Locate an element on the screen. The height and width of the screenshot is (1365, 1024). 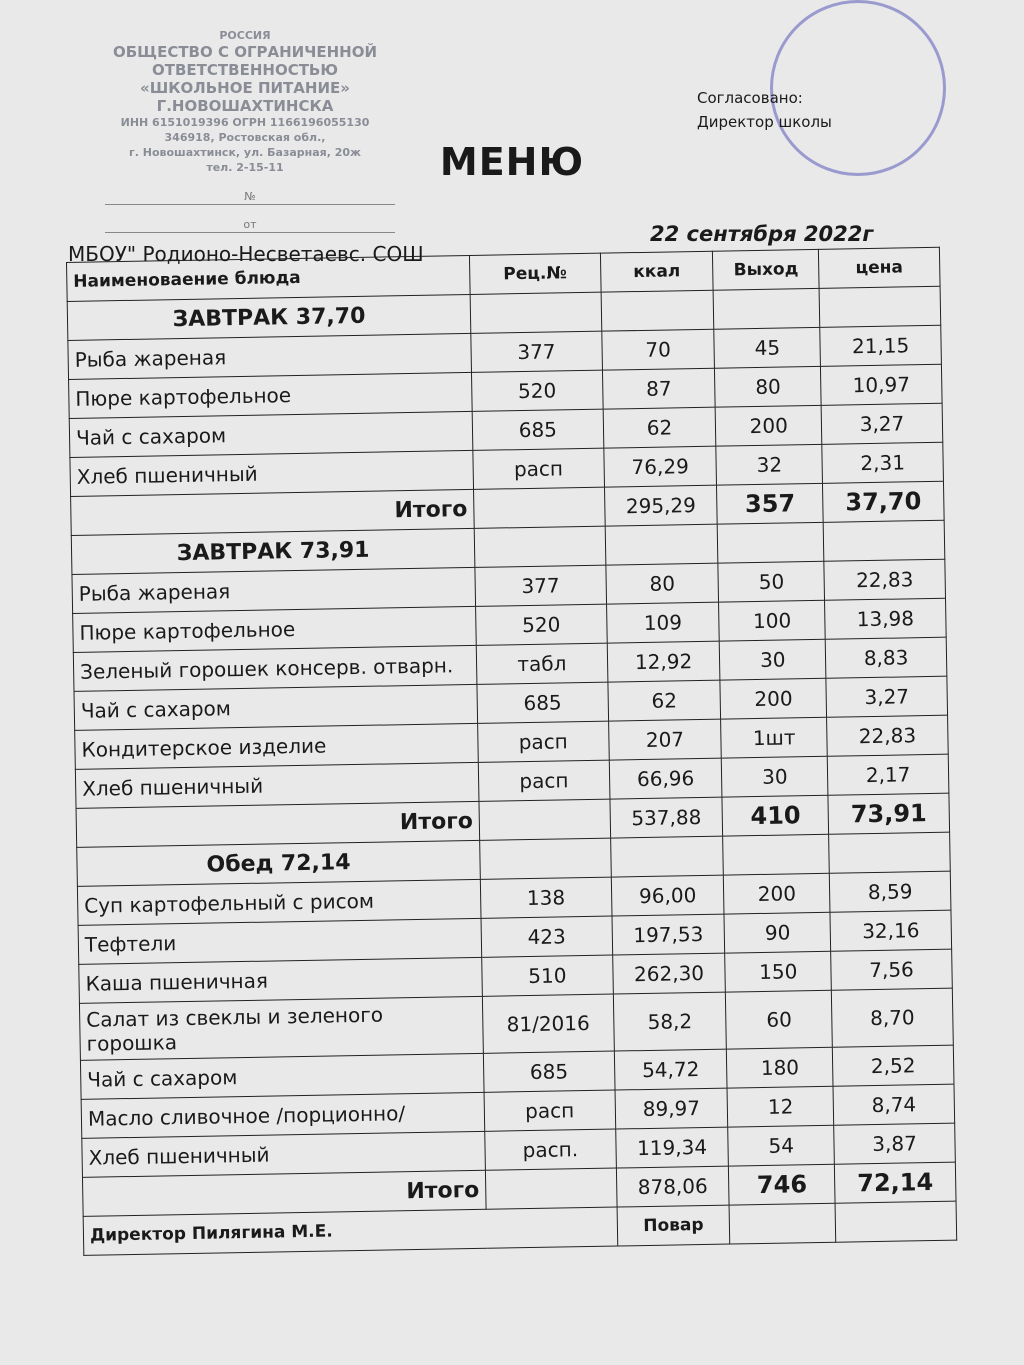
stamp-line: г. Новошахтинск, ул. Базарная, 20ж is located at coordinates (245, 152).